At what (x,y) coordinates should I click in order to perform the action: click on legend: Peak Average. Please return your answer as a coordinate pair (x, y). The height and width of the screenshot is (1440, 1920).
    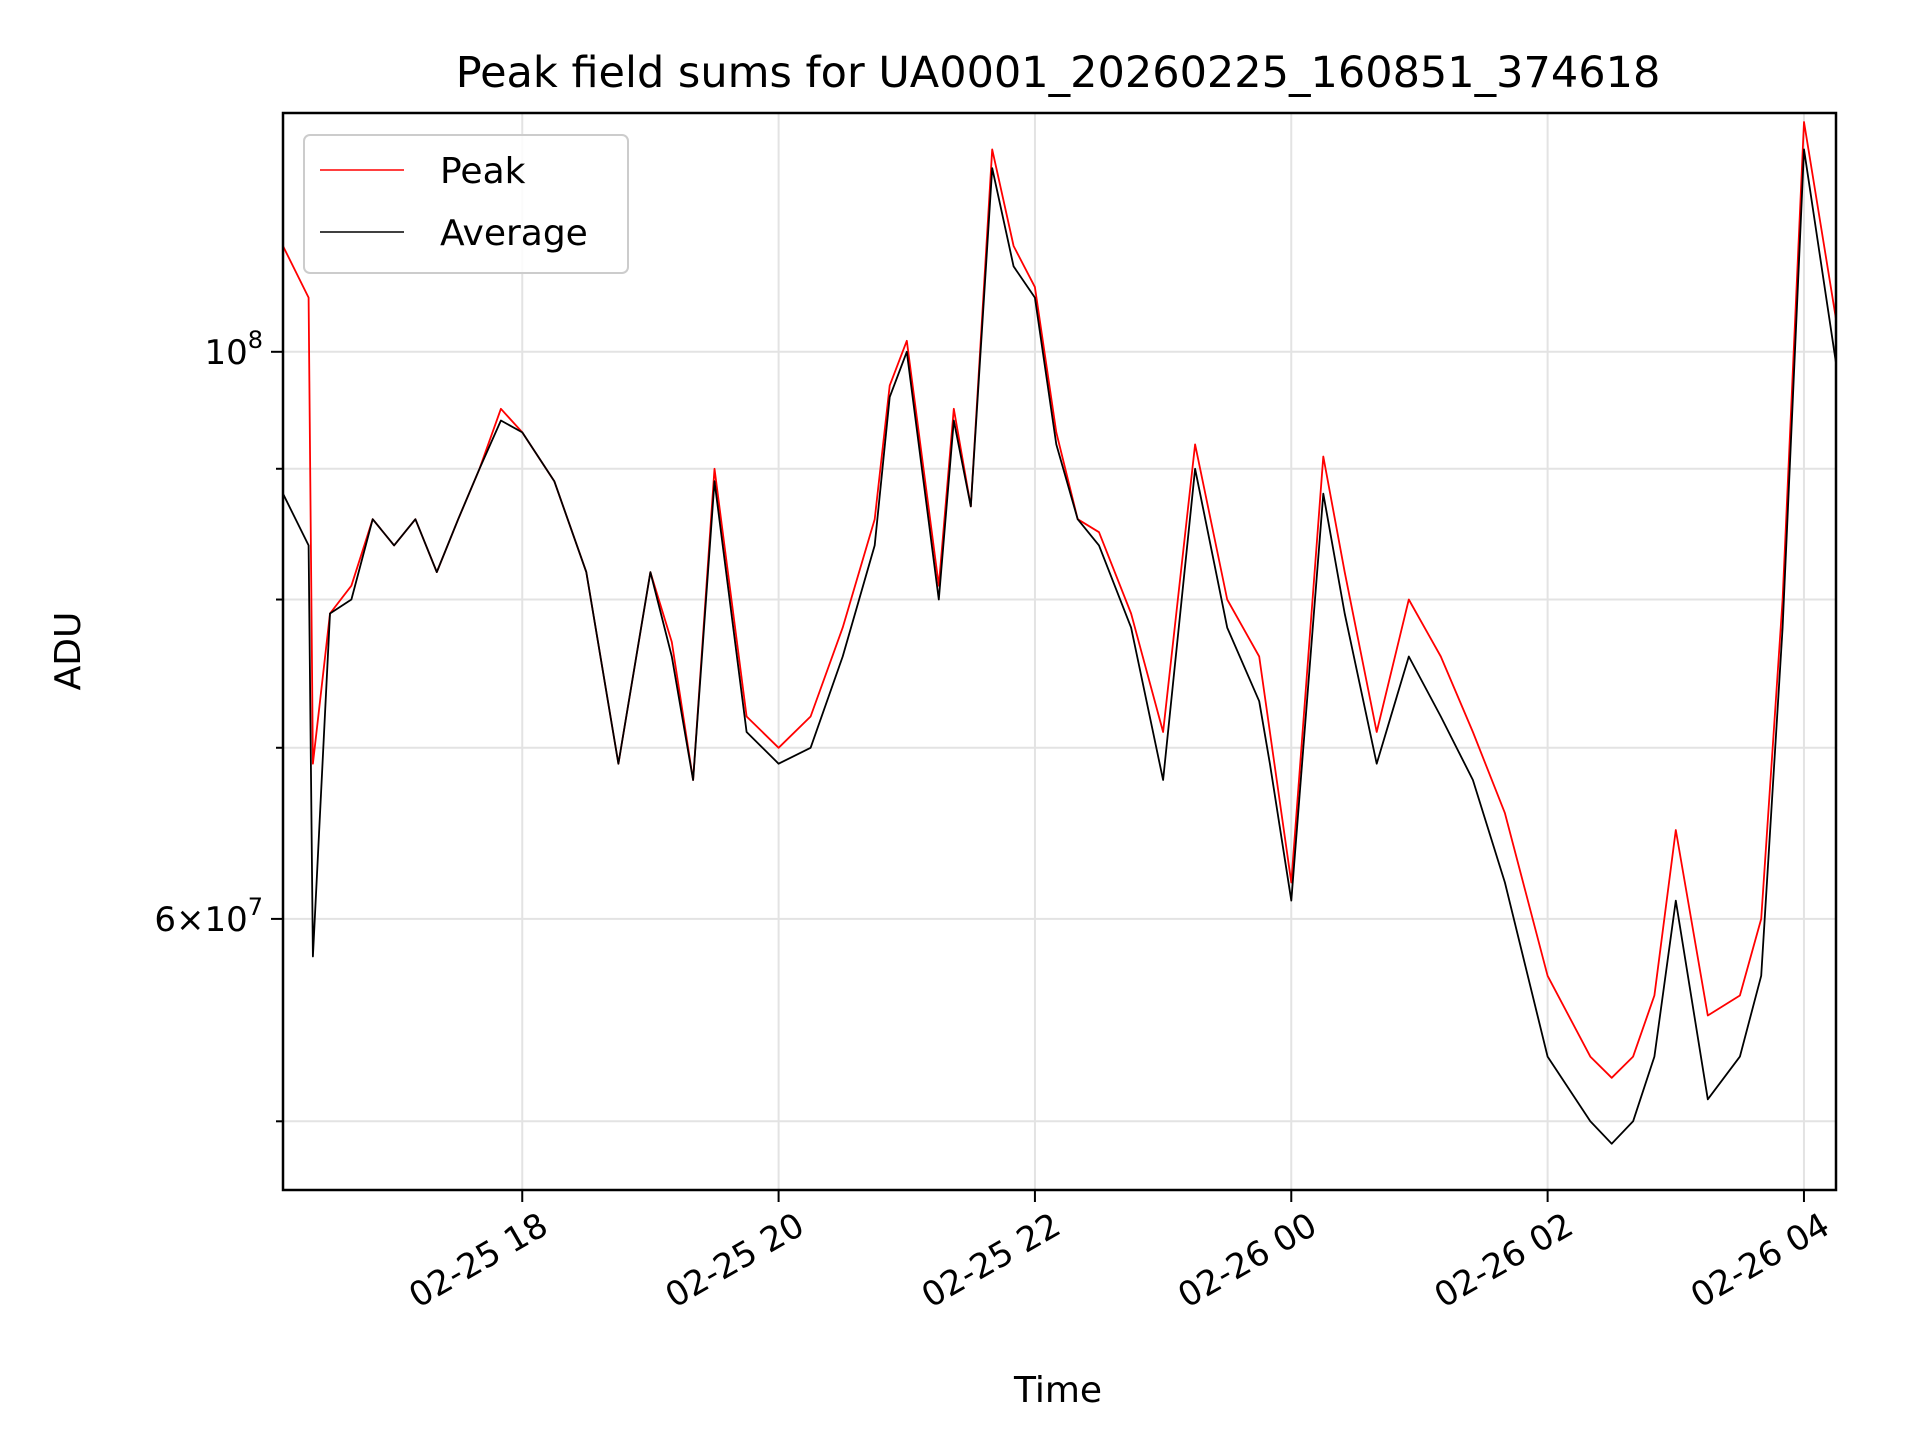
    Looking at the image, I should click on (466, 204).